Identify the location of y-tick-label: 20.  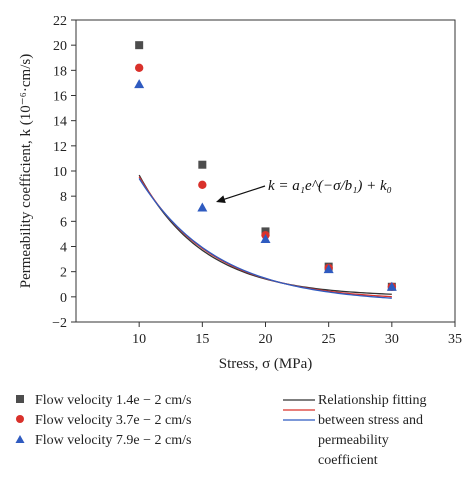
(60, 46).